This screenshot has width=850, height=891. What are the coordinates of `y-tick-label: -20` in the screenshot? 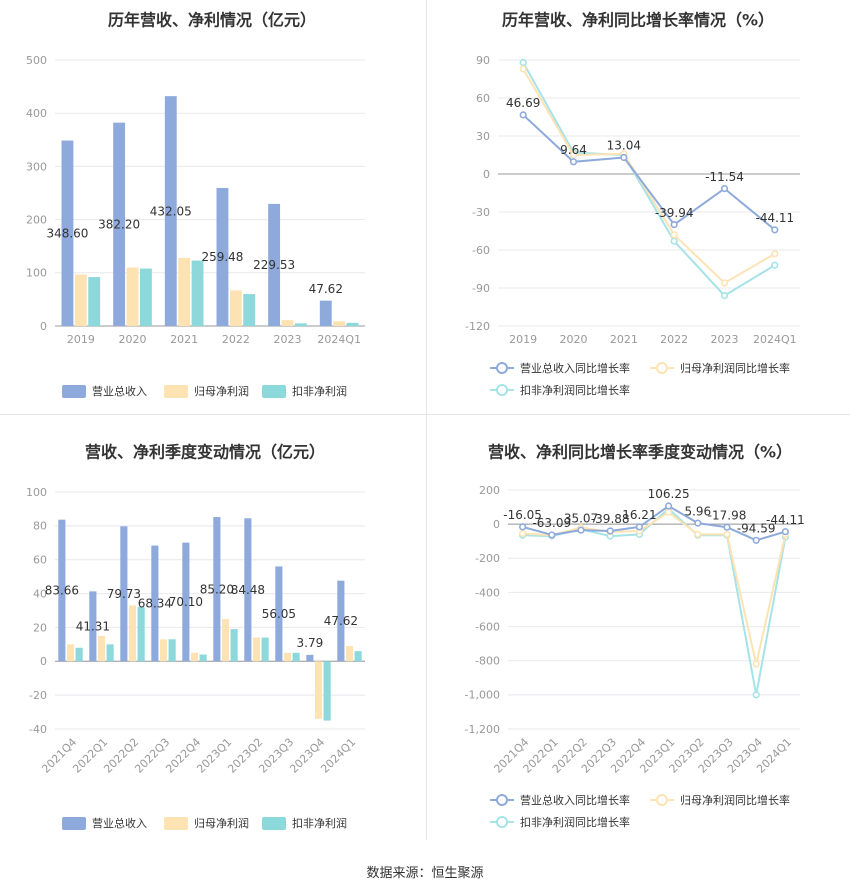 It's located at (38, 695).